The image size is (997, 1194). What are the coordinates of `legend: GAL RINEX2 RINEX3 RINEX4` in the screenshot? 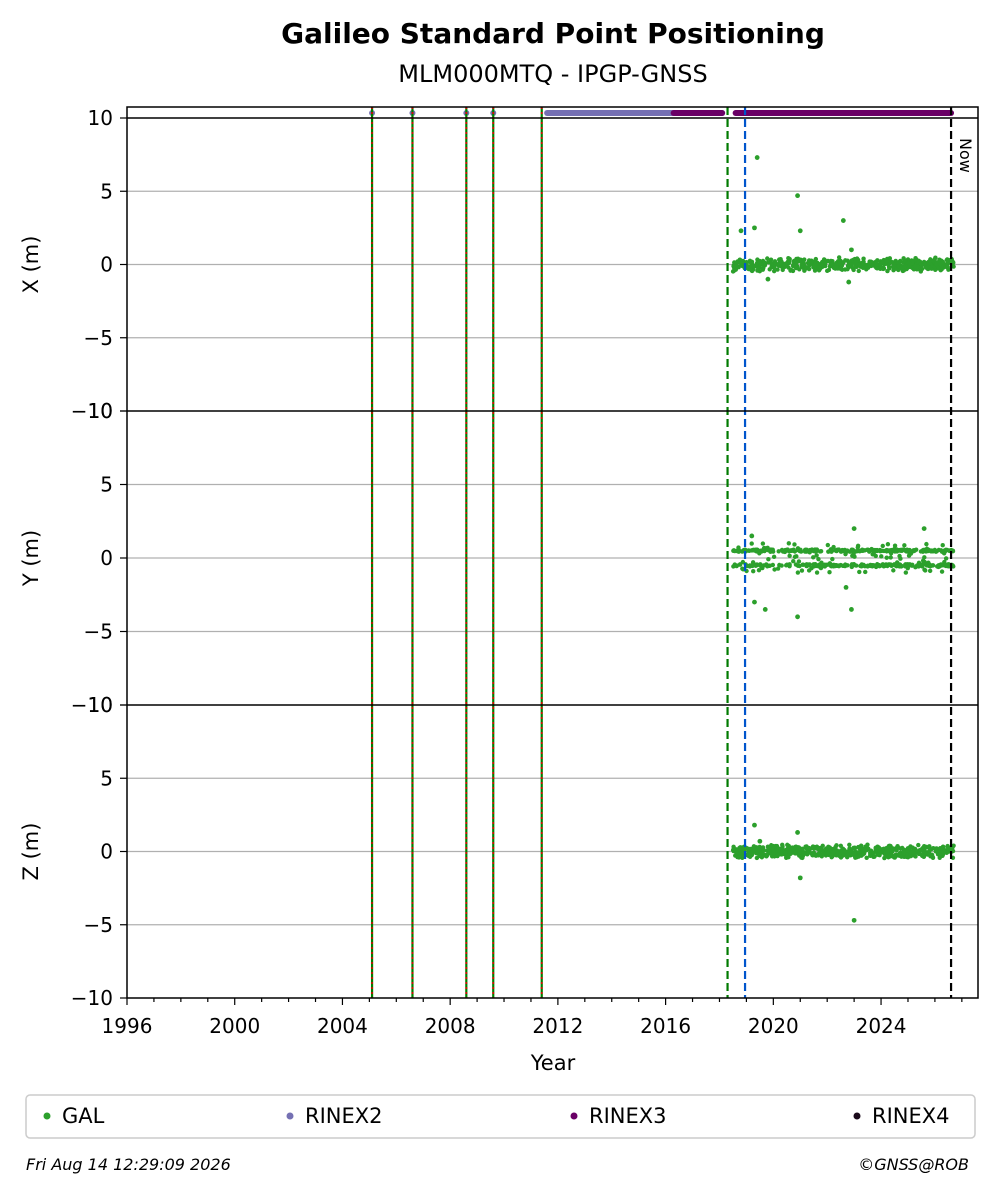 It's located at (496, 1116).